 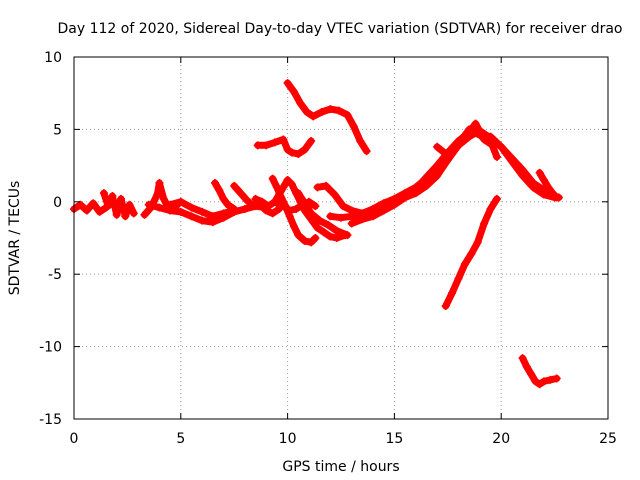 I want to click on y-tick-label: 10, so click(x=53, y=58).